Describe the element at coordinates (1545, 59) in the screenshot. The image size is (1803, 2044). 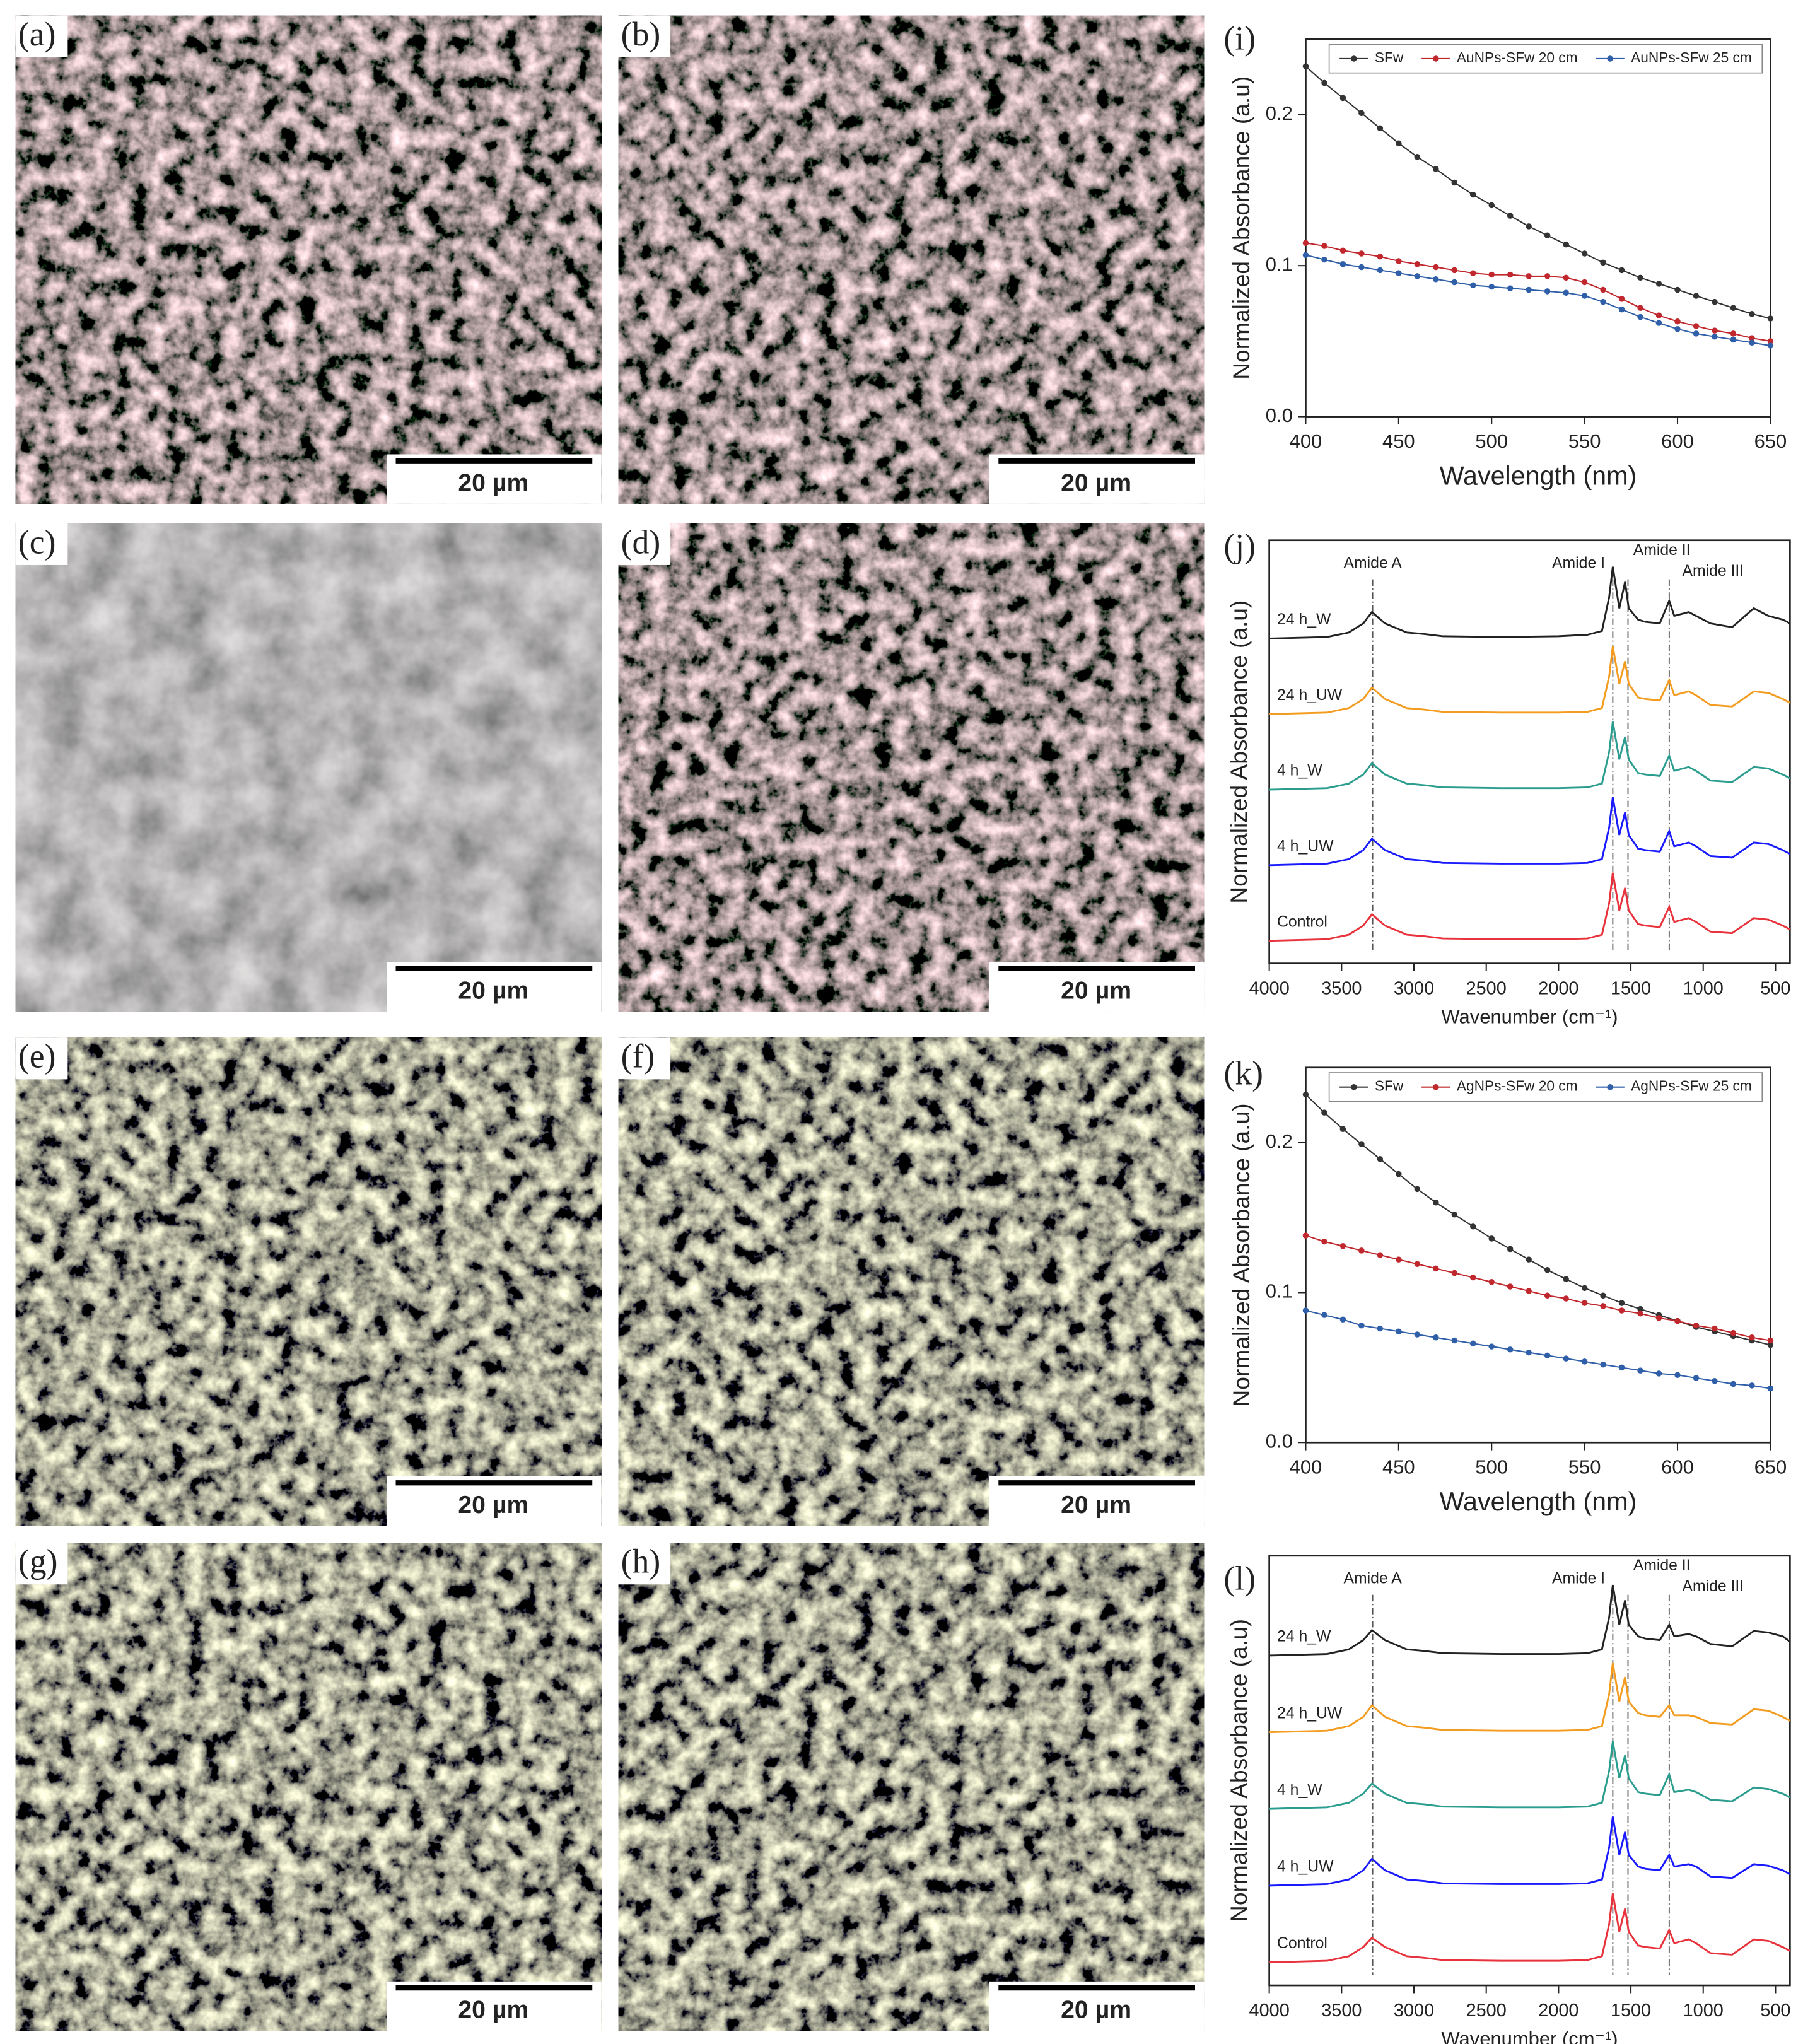
I see `legend: SFw AuNPs-SFw 20 cm AuNPs-SFw 25 cm` at that location.